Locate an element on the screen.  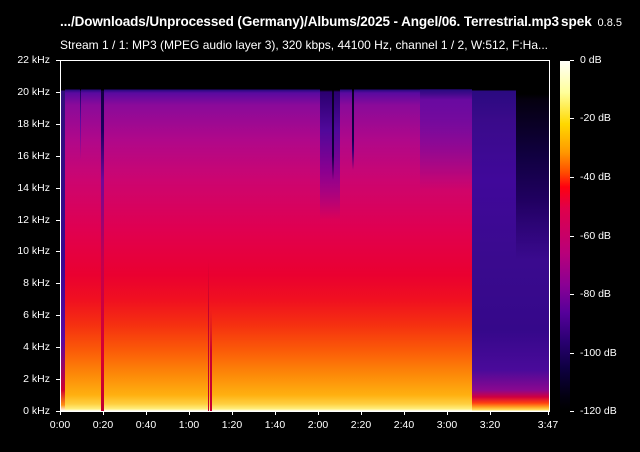
plot-axis-left is located at coordinates (60, 236).